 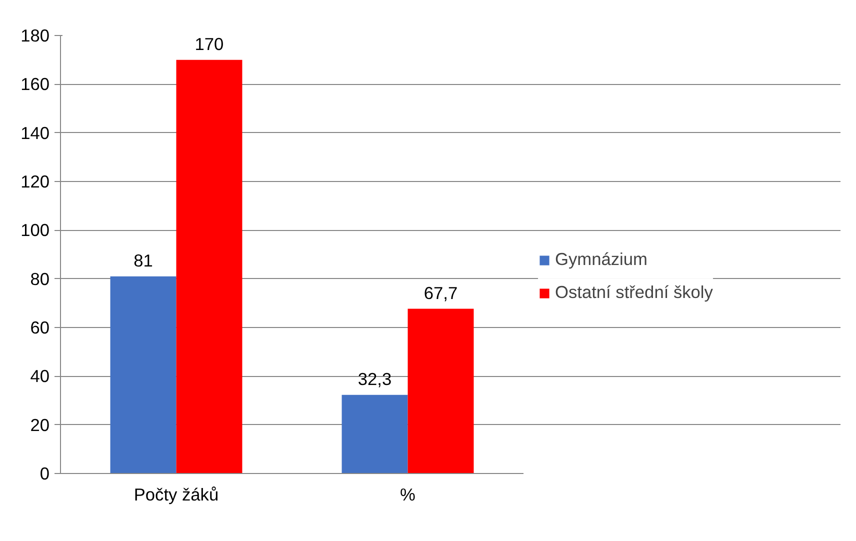 What do you see at coordinates (176, 494) in the screenshot?
I see `x-tick-label: Počty žáků` at bounding box center [176, 494].